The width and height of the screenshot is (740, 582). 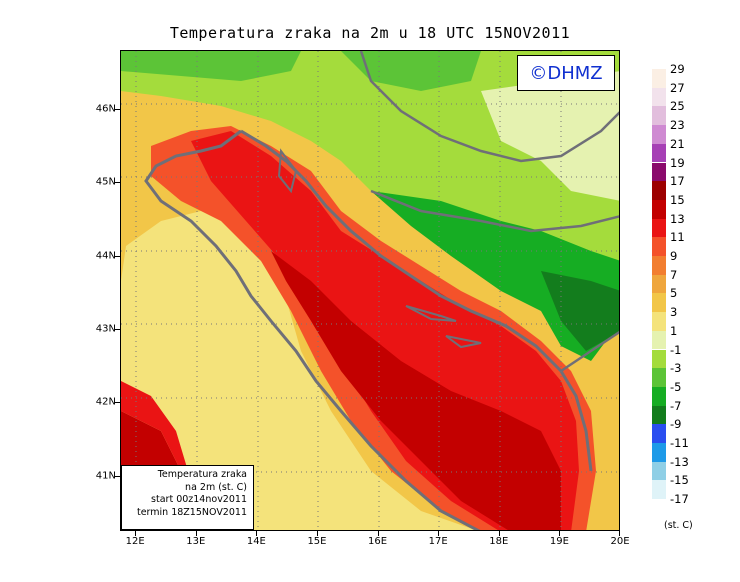 What do you see at coordinates (676, 368) in the screenshot?
I see `legend-label: -3` at bounding box center [676, 368].